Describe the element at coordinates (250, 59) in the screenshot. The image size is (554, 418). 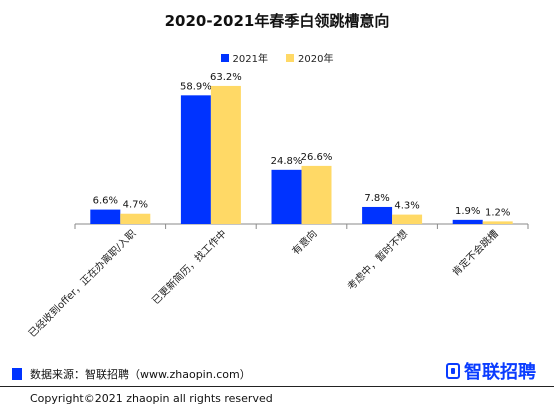
I see `legend-label-2021: 2021年` at that location.